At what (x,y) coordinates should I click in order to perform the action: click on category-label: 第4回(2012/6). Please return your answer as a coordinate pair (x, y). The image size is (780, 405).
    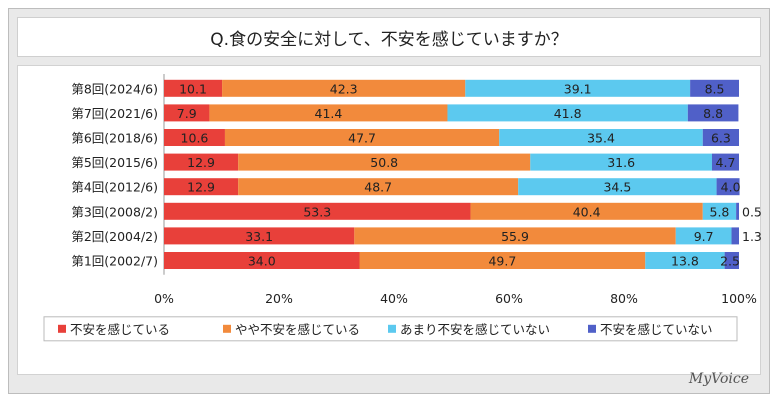
    Looking at the image, I should click on (114, 187).